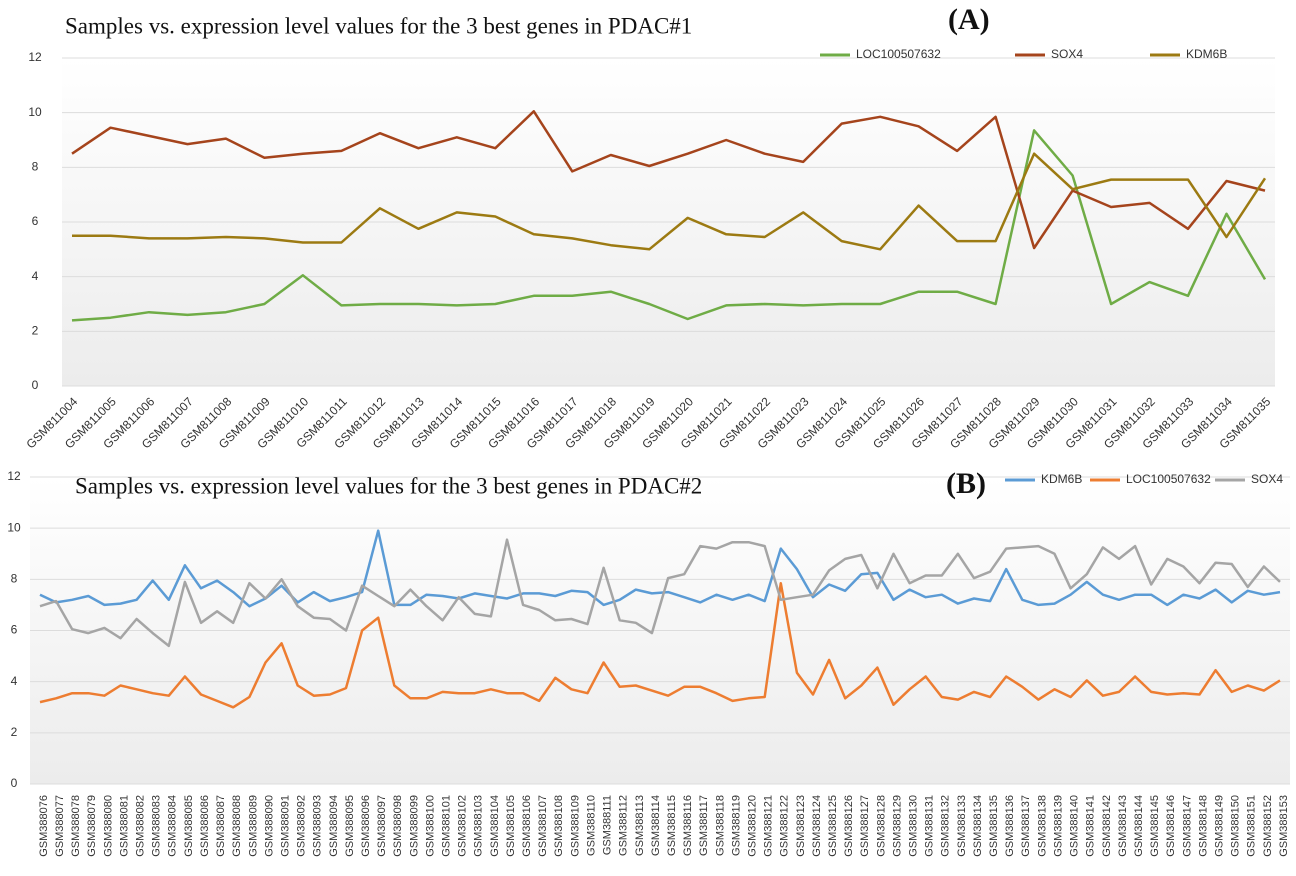  What do you see at coordinates (640, 825) in the screenshot?
I see `x-tick-label: GSM388113` at bounding box center [640, 825].